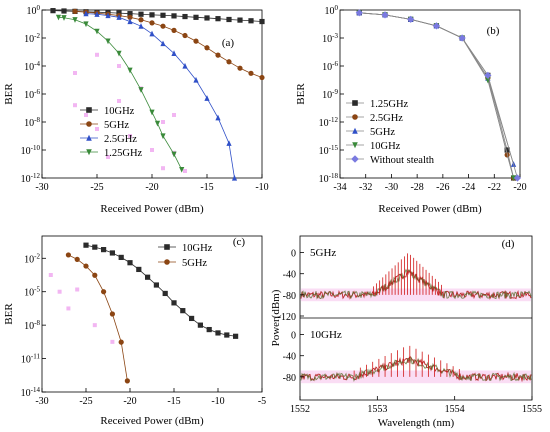  What do you see at coordinates (508, 244) in the screenshot?
I see `panel-tag: (d)` at bounding box center [508, 244].